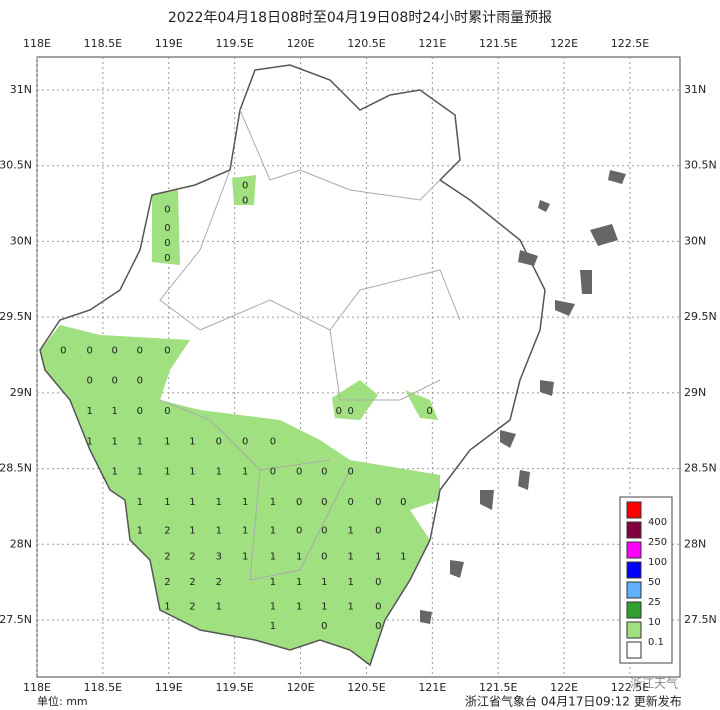 The image size is (720, 710). I want to click on x-tick-label: 120E, so click(301, 687).